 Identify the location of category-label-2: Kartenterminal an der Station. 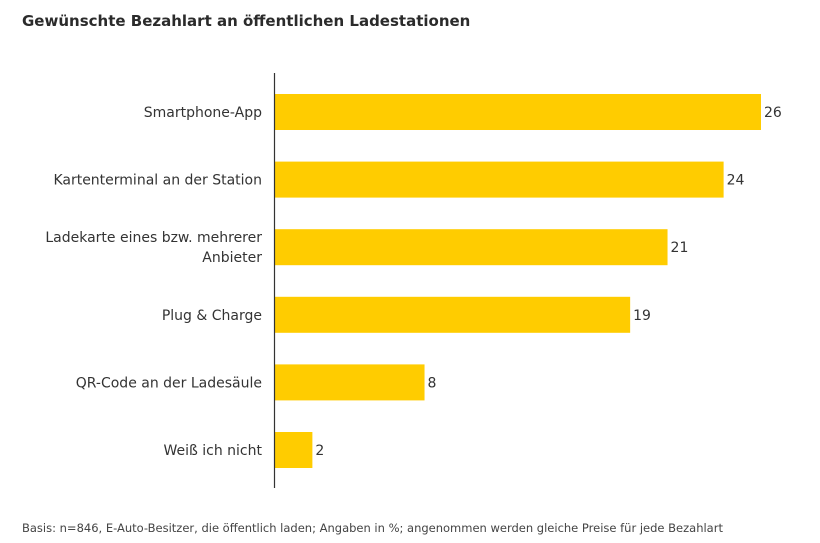
(157, 181).